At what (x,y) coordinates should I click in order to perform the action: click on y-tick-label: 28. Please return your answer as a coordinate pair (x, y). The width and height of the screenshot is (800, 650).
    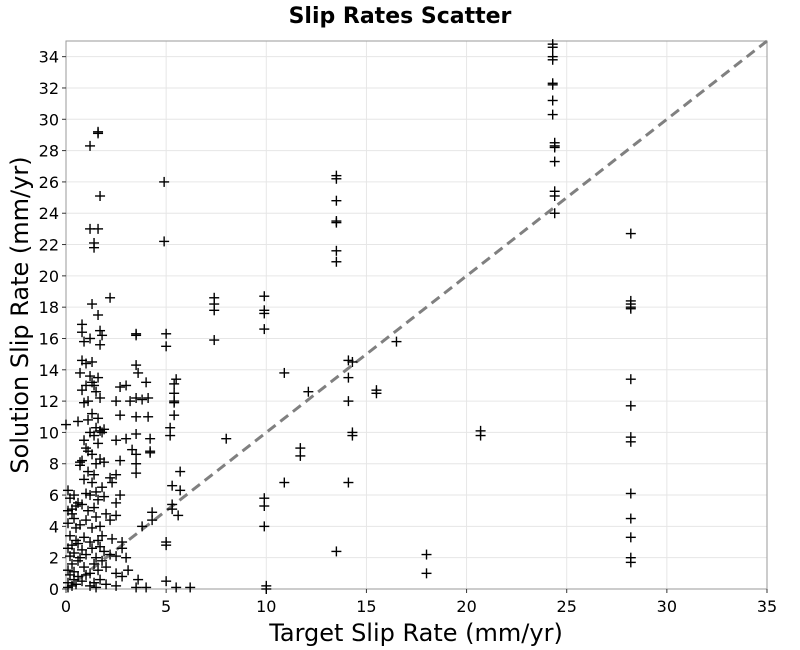
    Looking at the image, I should click on (49, 151).